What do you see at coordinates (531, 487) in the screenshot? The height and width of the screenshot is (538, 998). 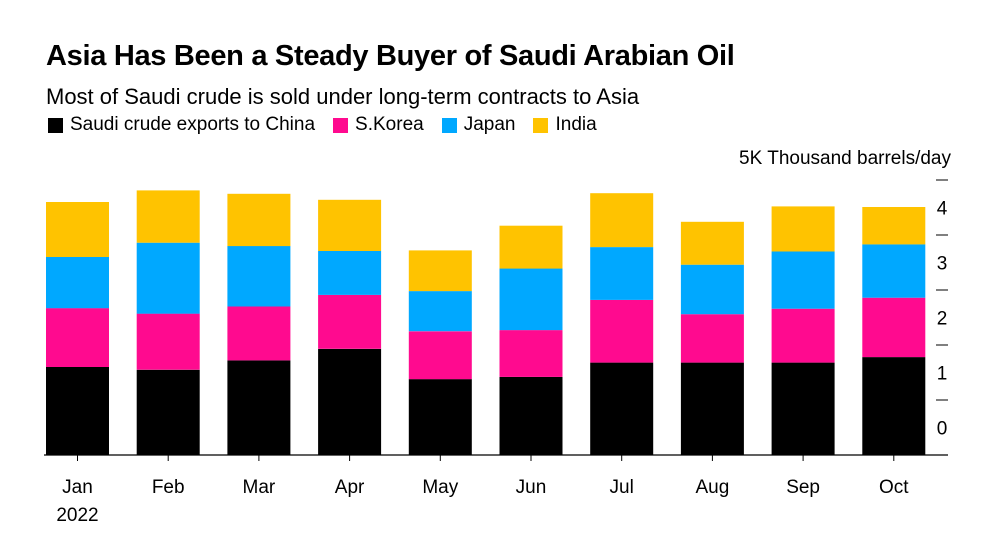 I see `x-tick-label-jun: Jun` at bounding box center [531, 487].